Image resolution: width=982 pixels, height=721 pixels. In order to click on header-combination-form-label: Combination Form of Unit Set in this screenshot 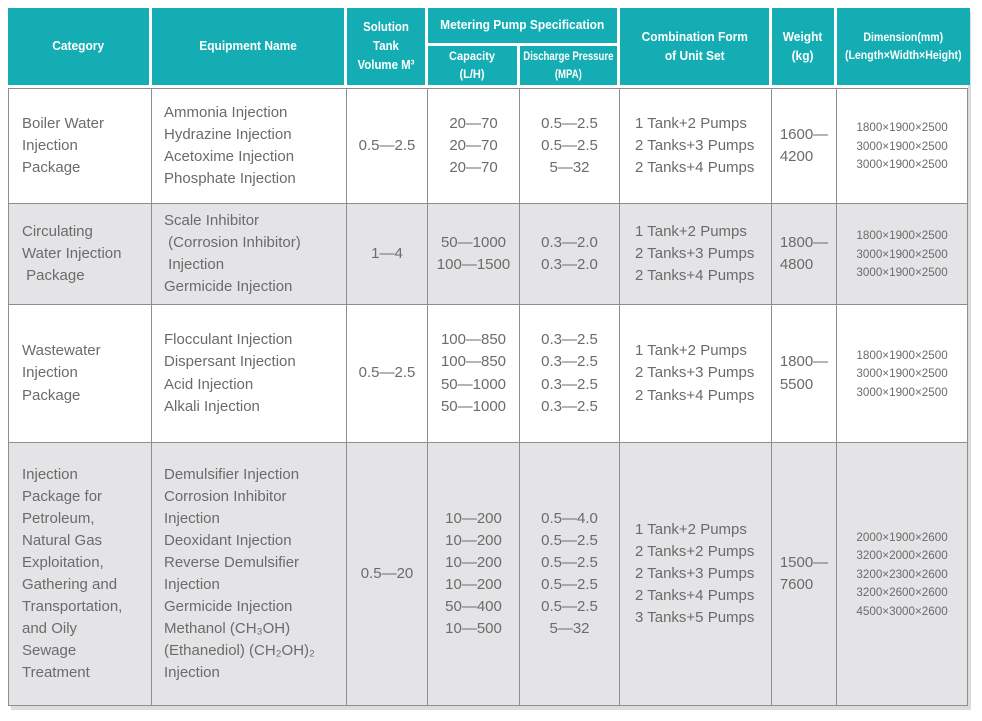, I will do `click(694, 45)`.